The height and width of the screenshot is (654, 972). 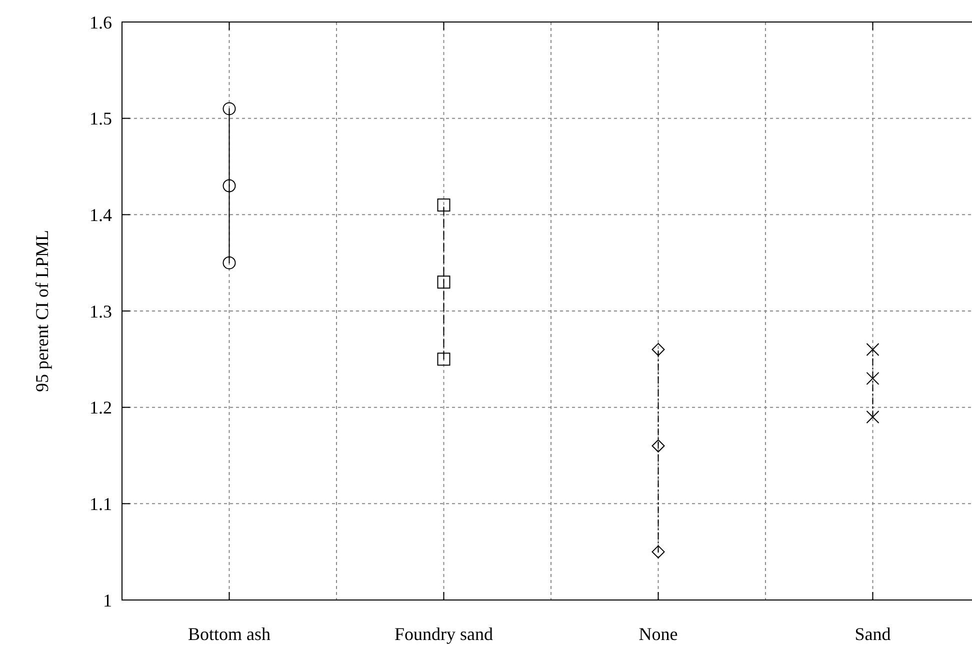 What do you see at coordinates (101, 408) in the screenshot?
I see `y-tick-label: 1.2` at bounding box center [101, 408].